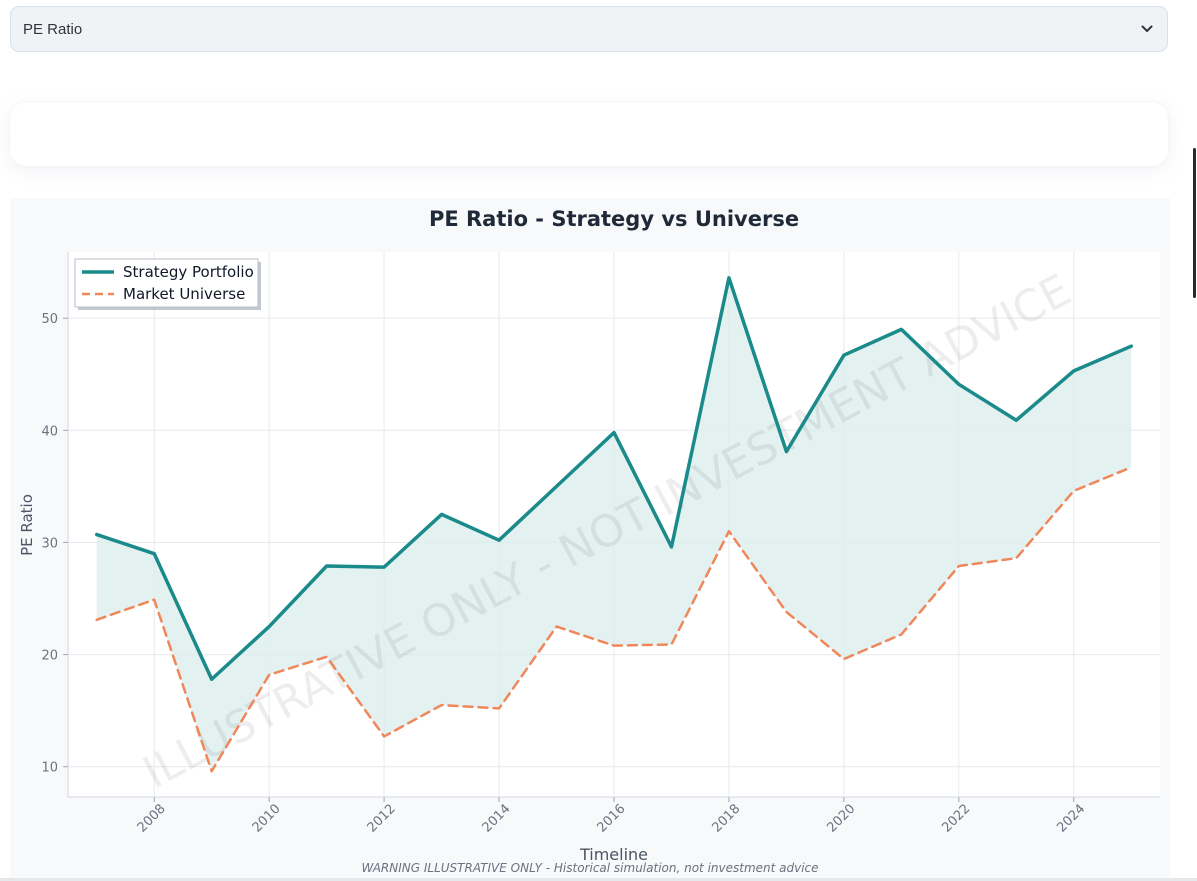  I want to click on y-tick-label: 30, so click(49, 543).